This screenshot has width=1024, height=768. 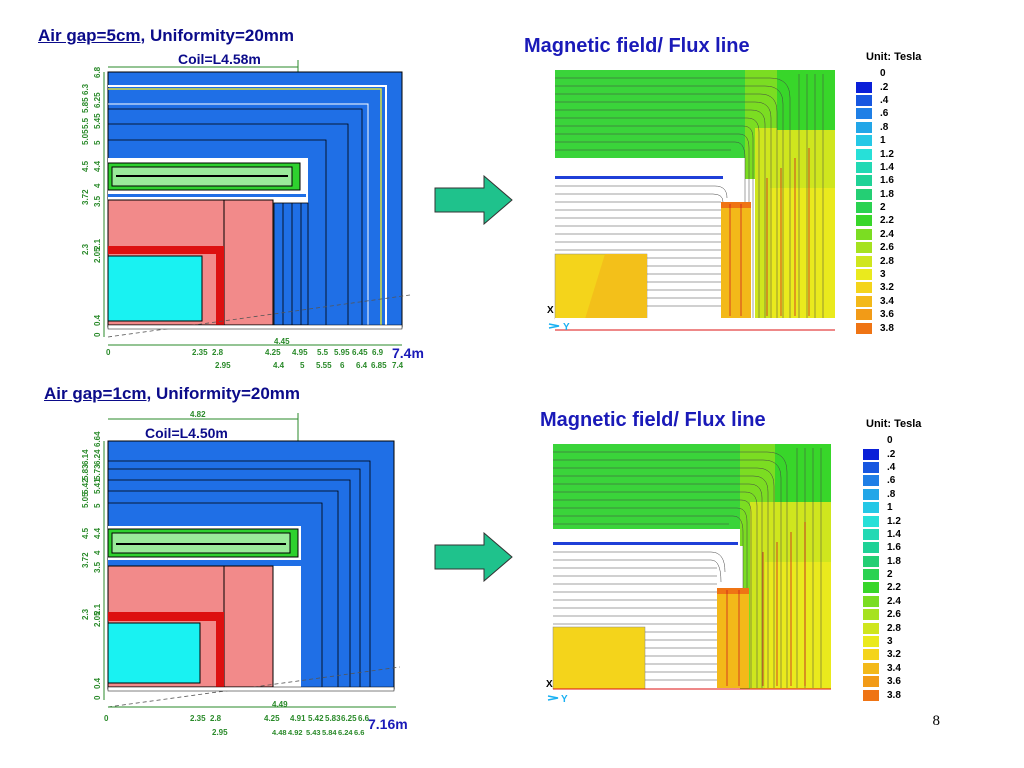 What do you see at coordinates (637, 46) in the screenshot?
I see `top-mfield-title: Magnetic field/ Flux line` at bounding box center [637, 46].